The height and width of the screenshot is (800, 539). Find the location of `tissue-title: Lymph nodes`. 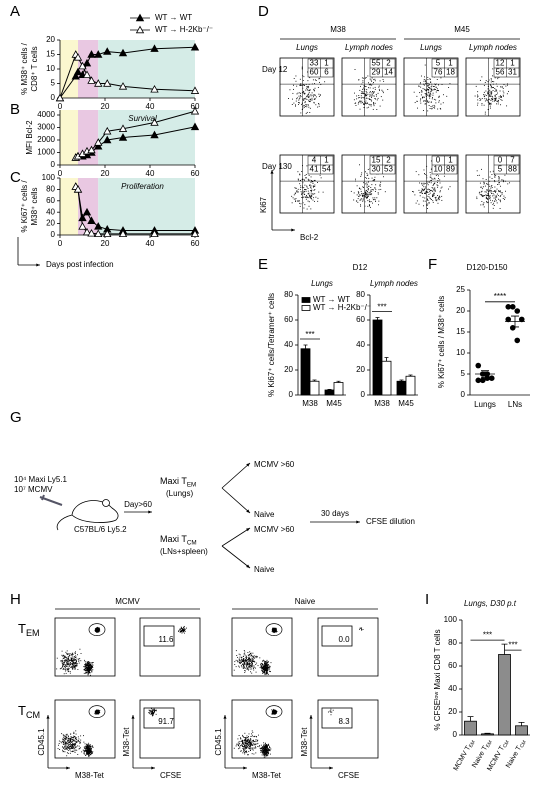

tissue-title: Lymph nodes is located at coordinates (369, 47).